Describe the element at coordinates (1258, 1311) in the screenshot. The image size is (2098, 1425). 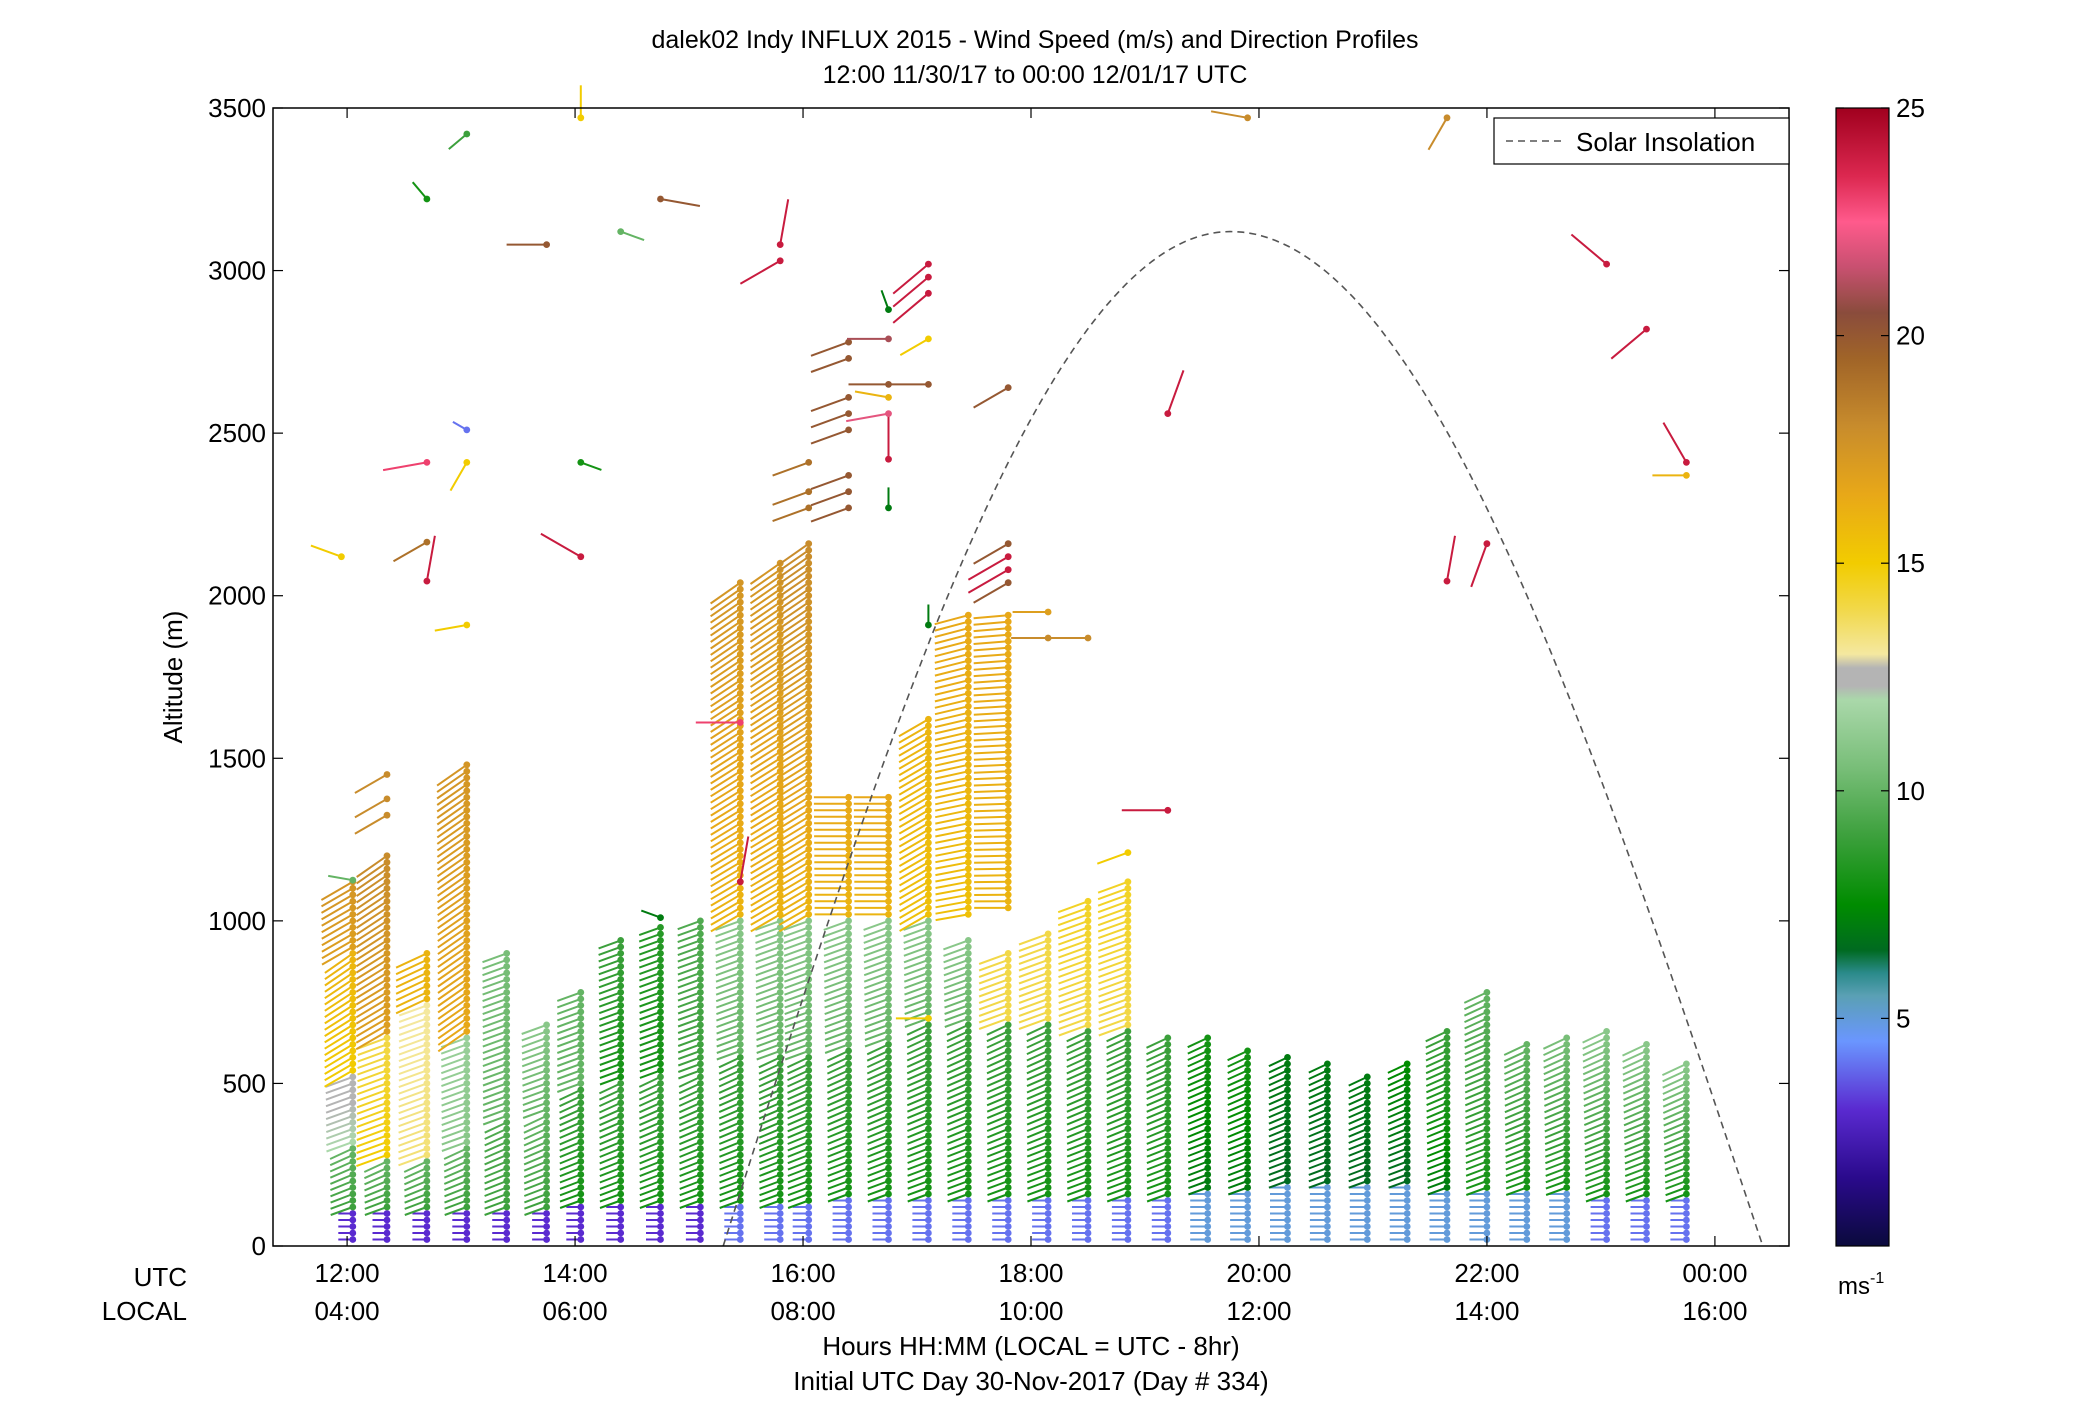
I see `x-tick-label-local: 12:00` at that location.